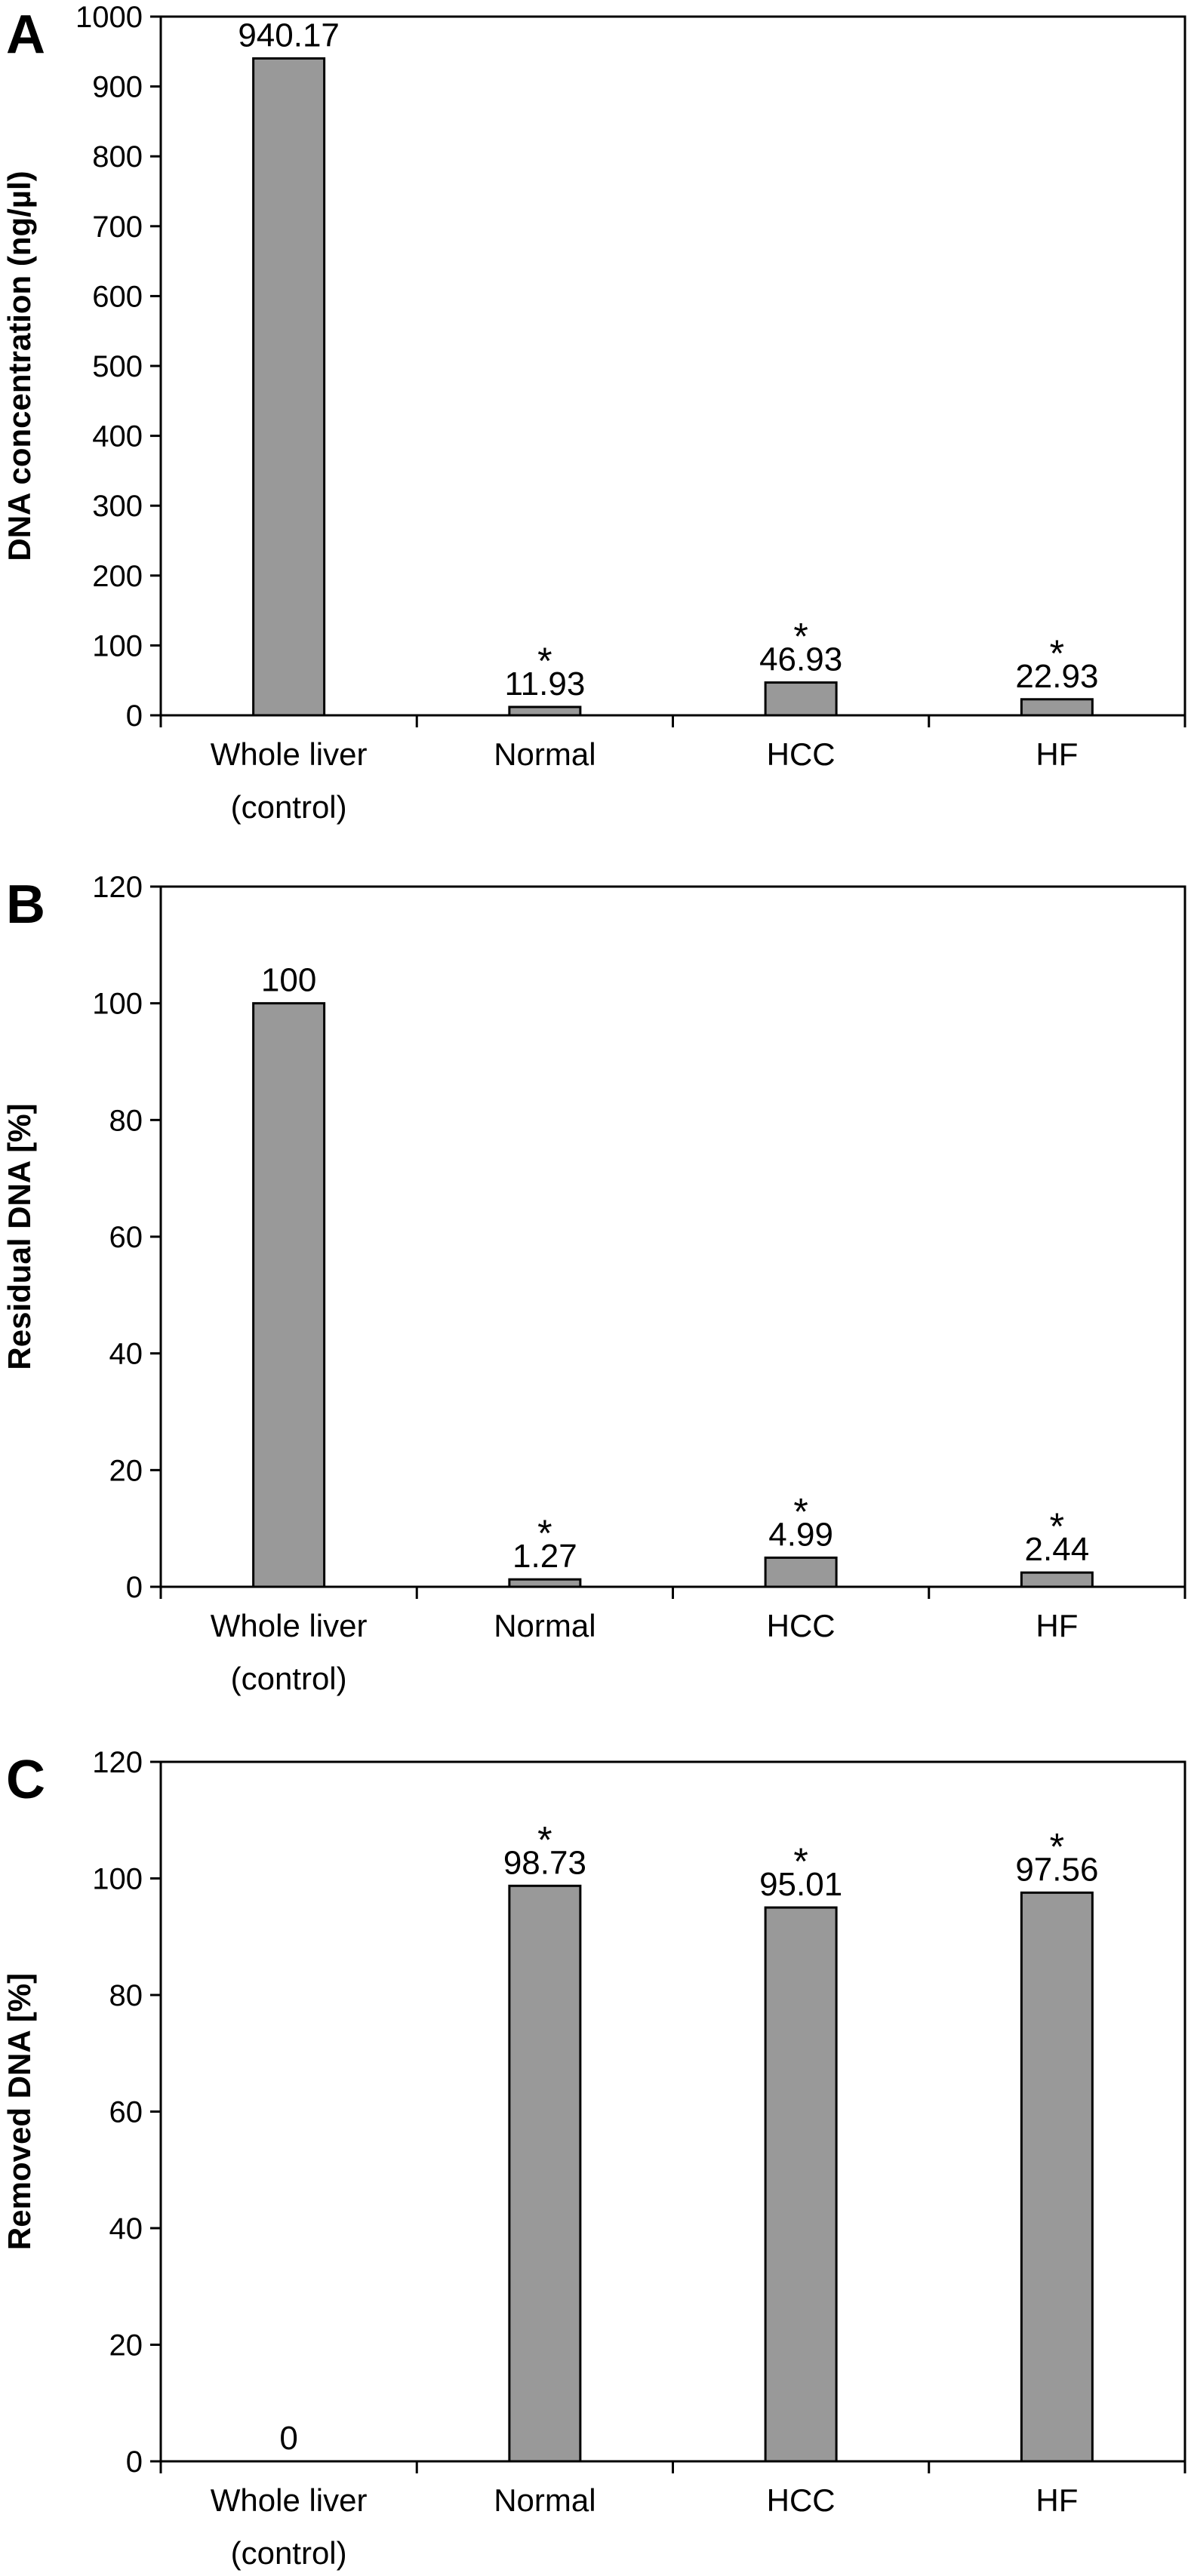 This screenshot has width=1191, height=2576. Describe the element at coordinates (800, 659) in the screenshot. I see `value-label: 46.93` at that location.